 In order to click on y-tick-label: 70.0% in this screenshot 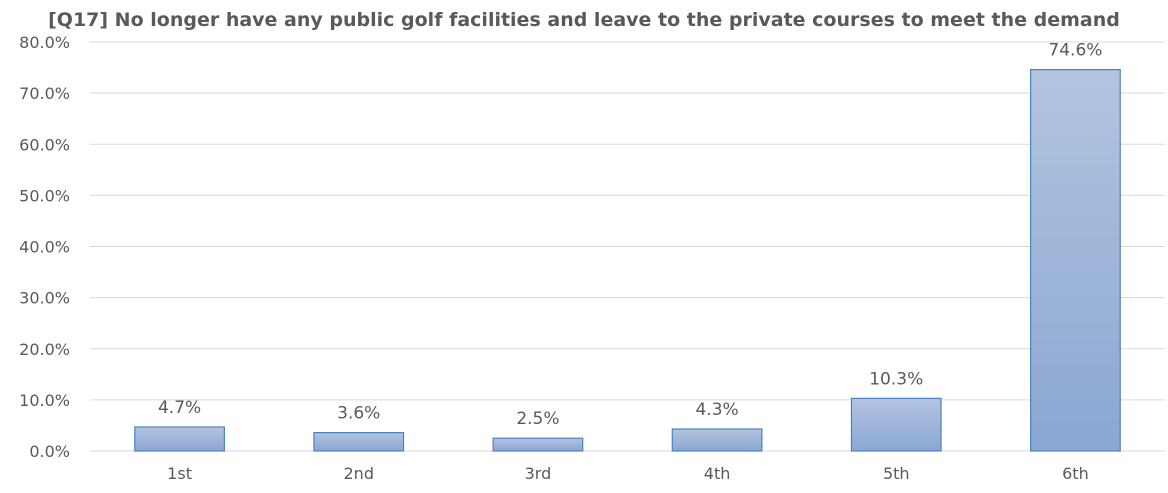, I will do `click(44, 93)`.